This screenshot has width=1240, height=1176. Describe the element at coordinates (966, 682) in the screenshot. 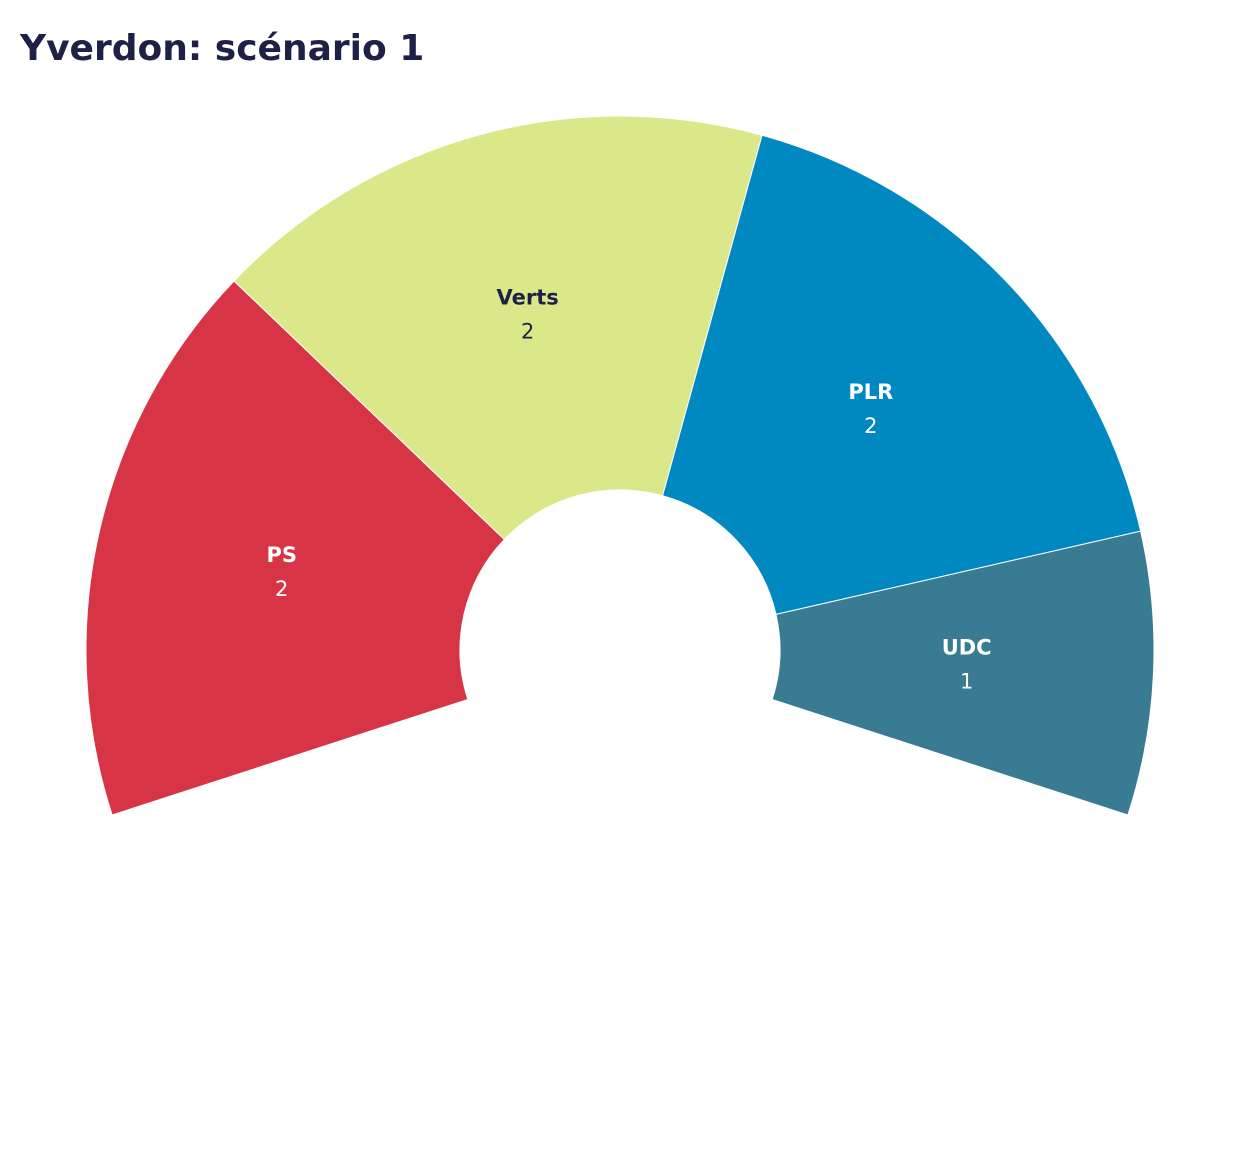

I see `slice-value: 1` at that location.